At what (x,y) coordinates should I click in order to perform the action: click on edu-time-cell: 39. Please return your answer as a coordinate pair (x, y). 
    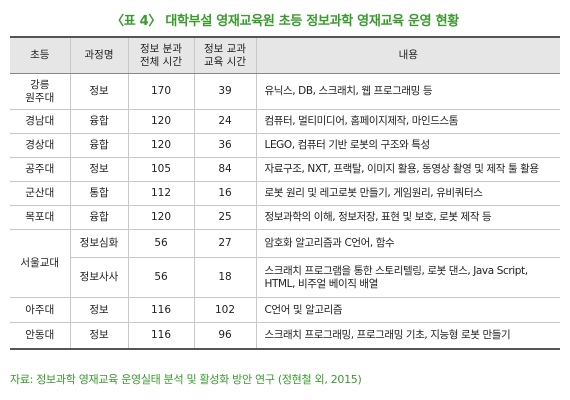
    Looking at the image, I should click on (224, 91).